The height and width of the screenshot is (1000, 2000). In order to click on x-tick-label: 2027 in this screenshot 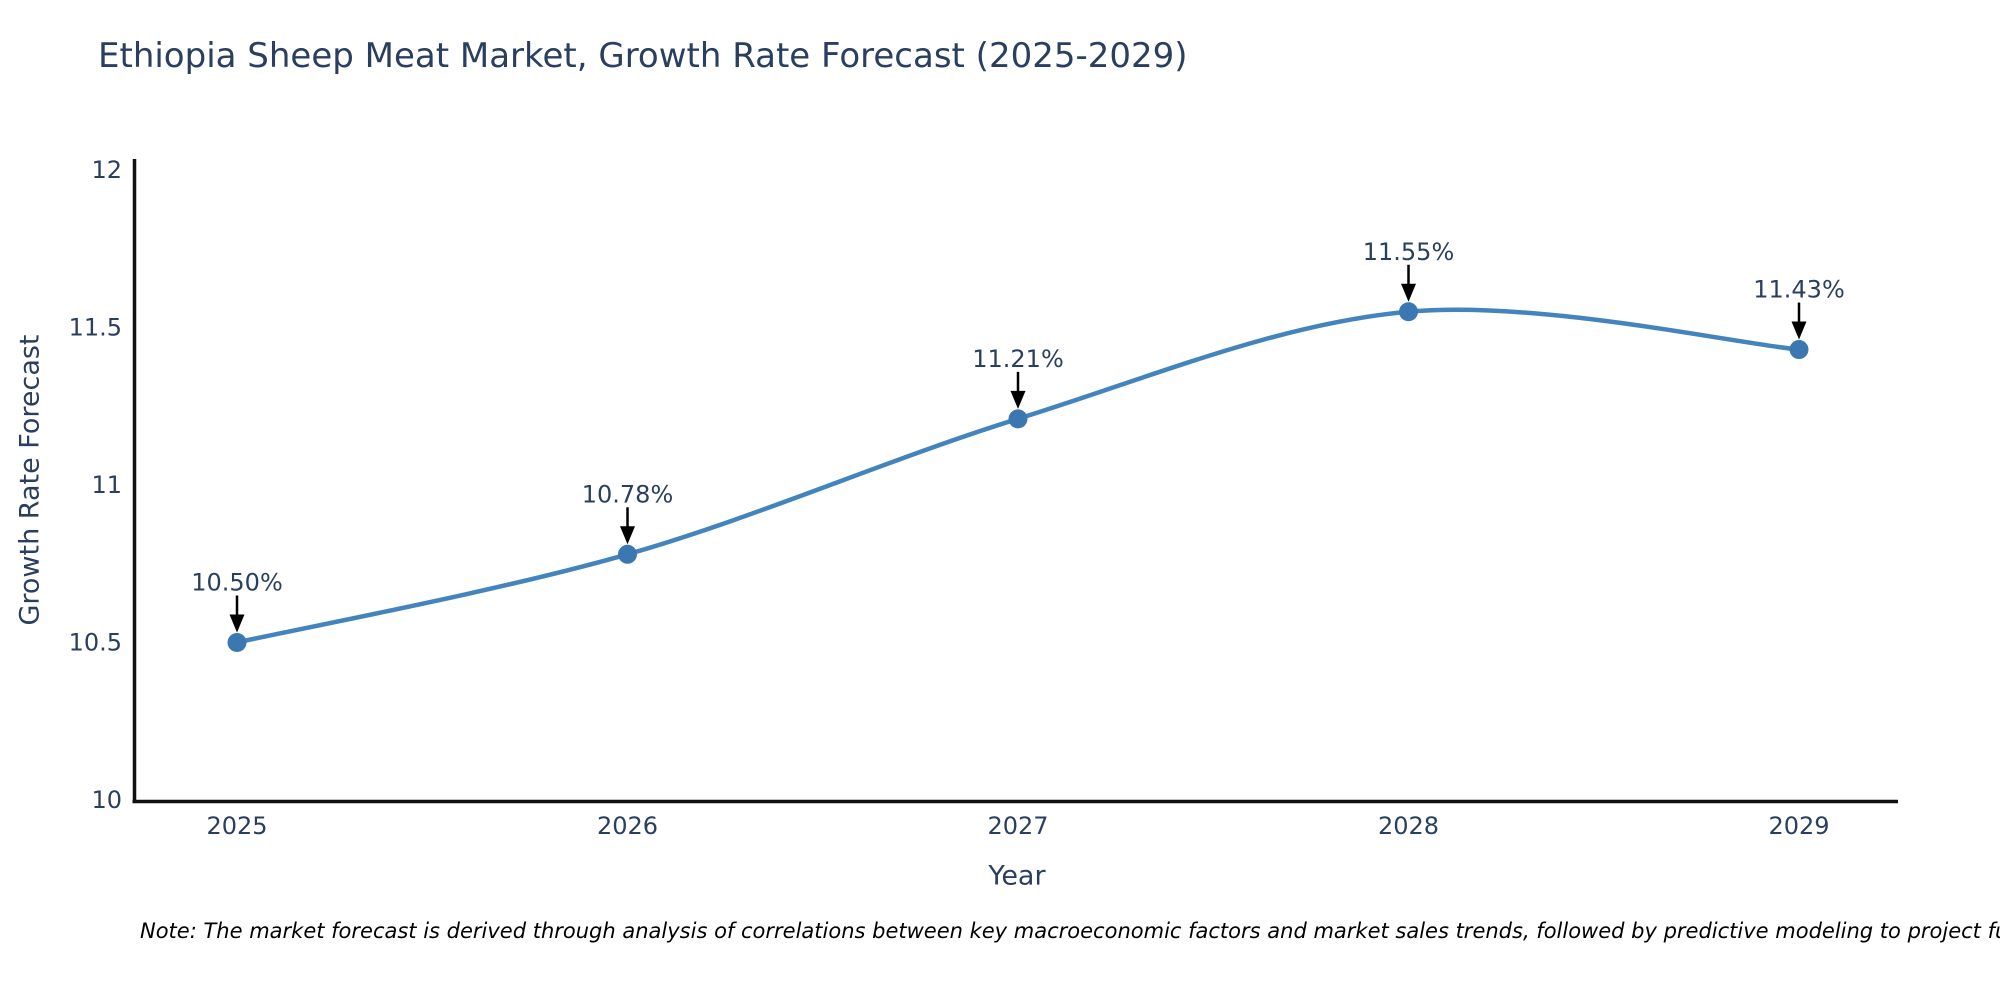, I will do `click(1017, 826)`.